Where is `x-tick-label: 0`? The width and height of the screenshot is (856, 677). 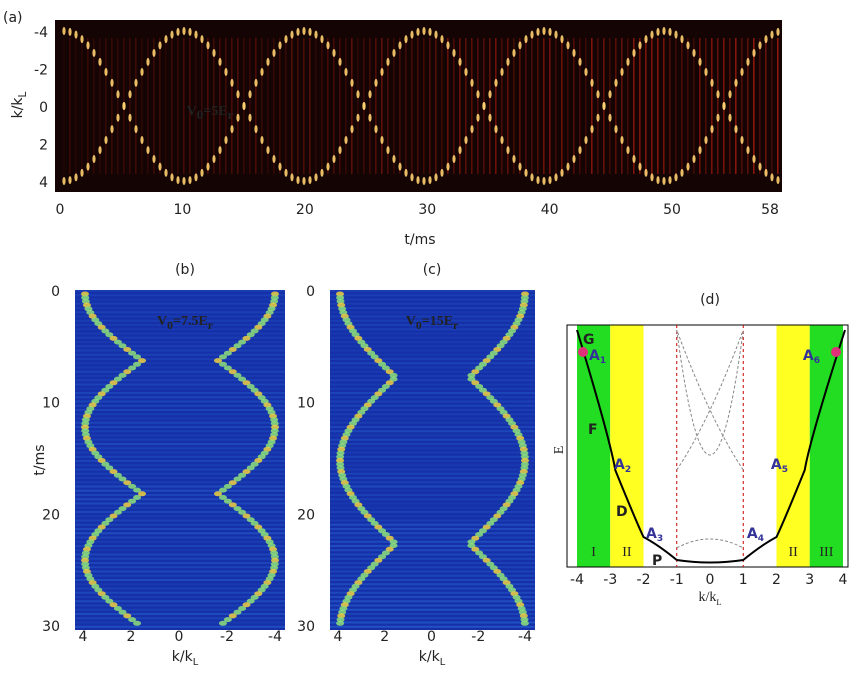 x-tick-label: 0 is located at coordinates (60, 210).